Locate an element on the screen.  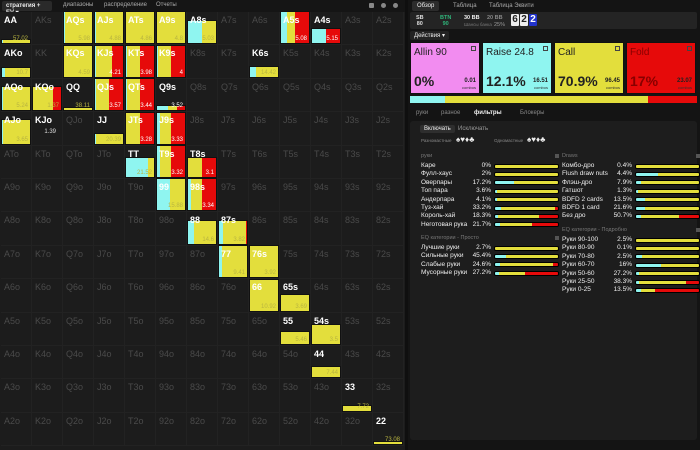
hand-cell-Q5s: Q5s is located at coordinates (295, 95).